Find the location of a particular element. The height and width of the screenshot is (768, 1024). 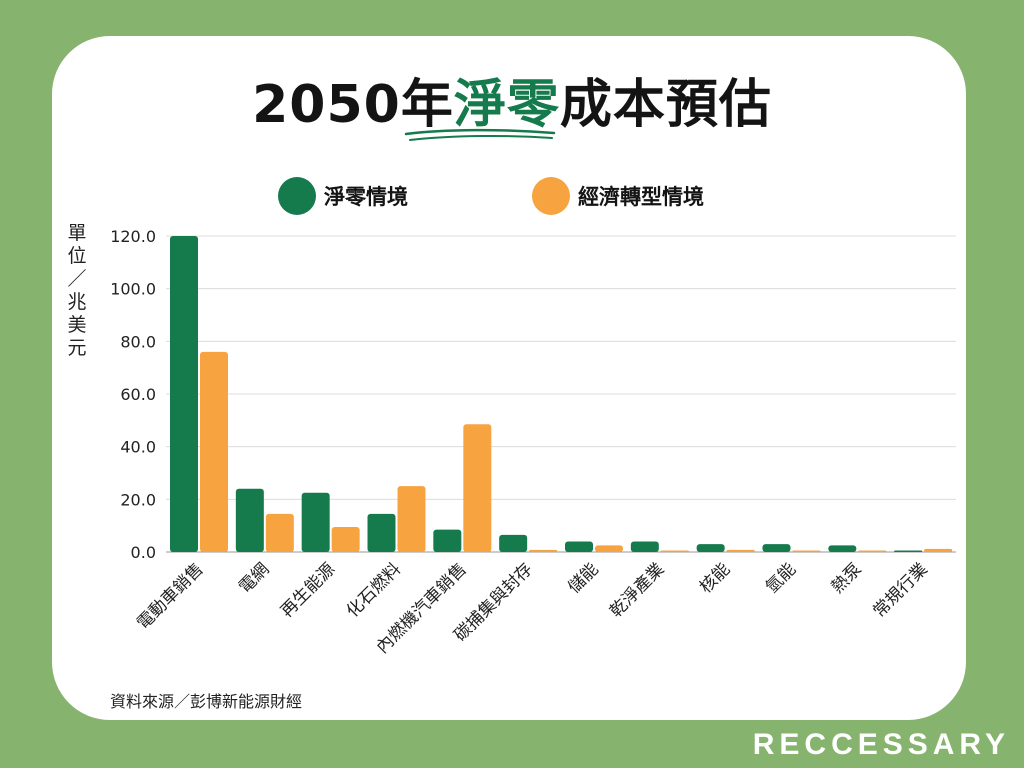

chart-title: 2050年淨零成本預估 is located at coordinates (512, 105).